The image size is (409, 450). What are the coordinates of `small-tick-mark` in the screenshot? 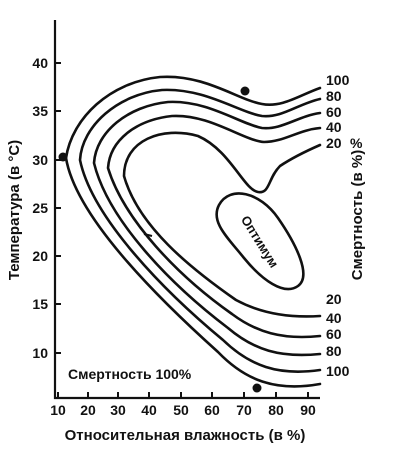 It's located at (148, 235).